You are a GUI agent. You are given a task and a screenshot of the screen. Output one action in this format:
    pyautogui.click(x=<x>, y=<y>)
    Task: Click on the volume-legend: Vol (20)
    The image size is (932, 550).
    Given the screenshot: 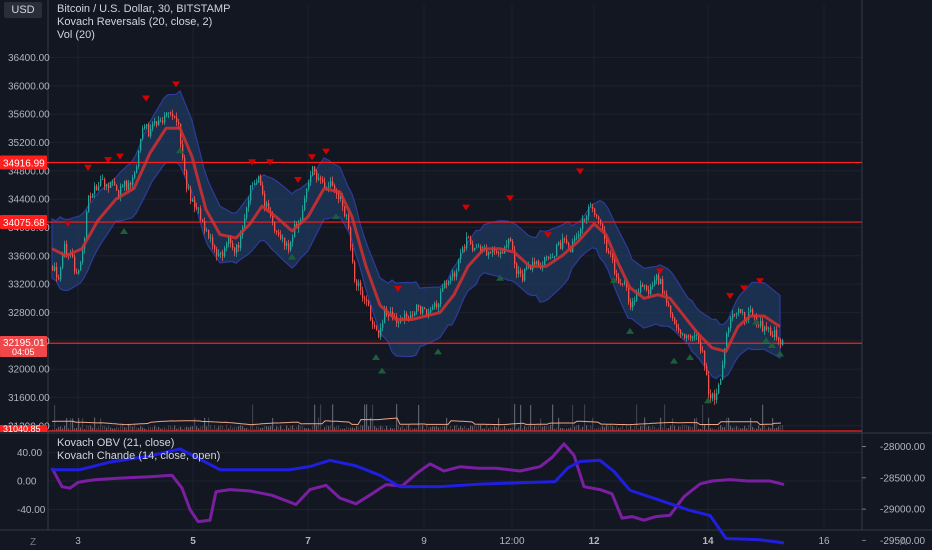 What is the action you would take?
    pyautogui.click(x=76, y=35)
    